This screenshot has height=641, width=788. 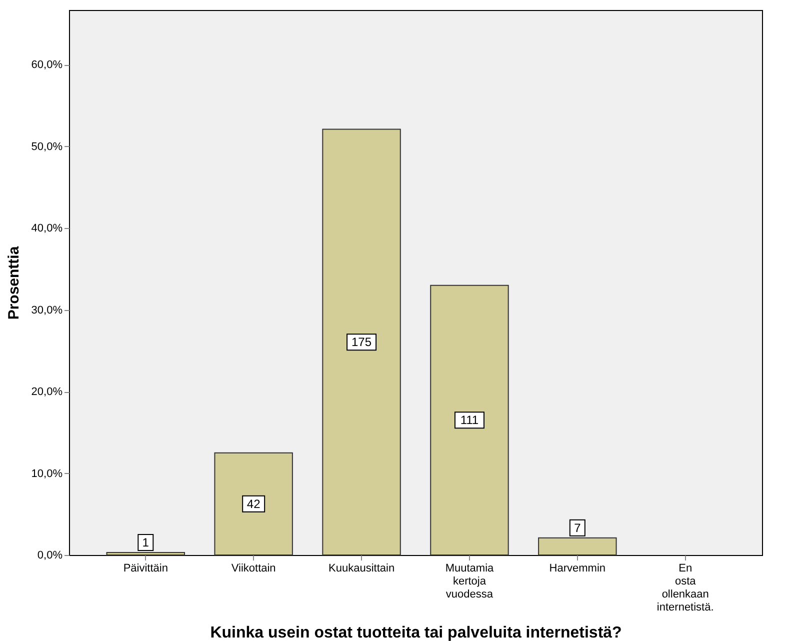 I want to click on x-axis-title: Kuinka usein ostat tuotteita tai palveluita internetistä?, so click(x=416, y=632).